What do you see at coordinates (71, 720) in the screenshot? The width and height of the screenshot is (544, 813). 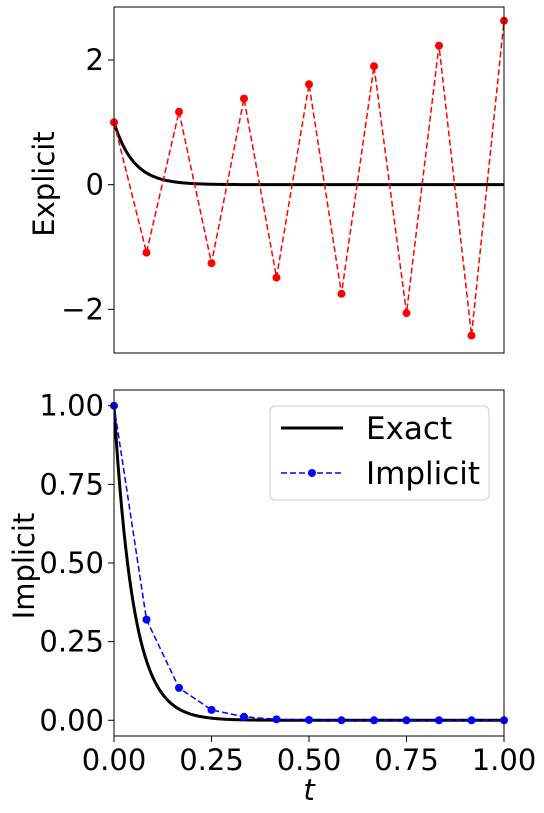 I see `implicit-y-tick-label: 0.00` at bounding box center [71, 720].